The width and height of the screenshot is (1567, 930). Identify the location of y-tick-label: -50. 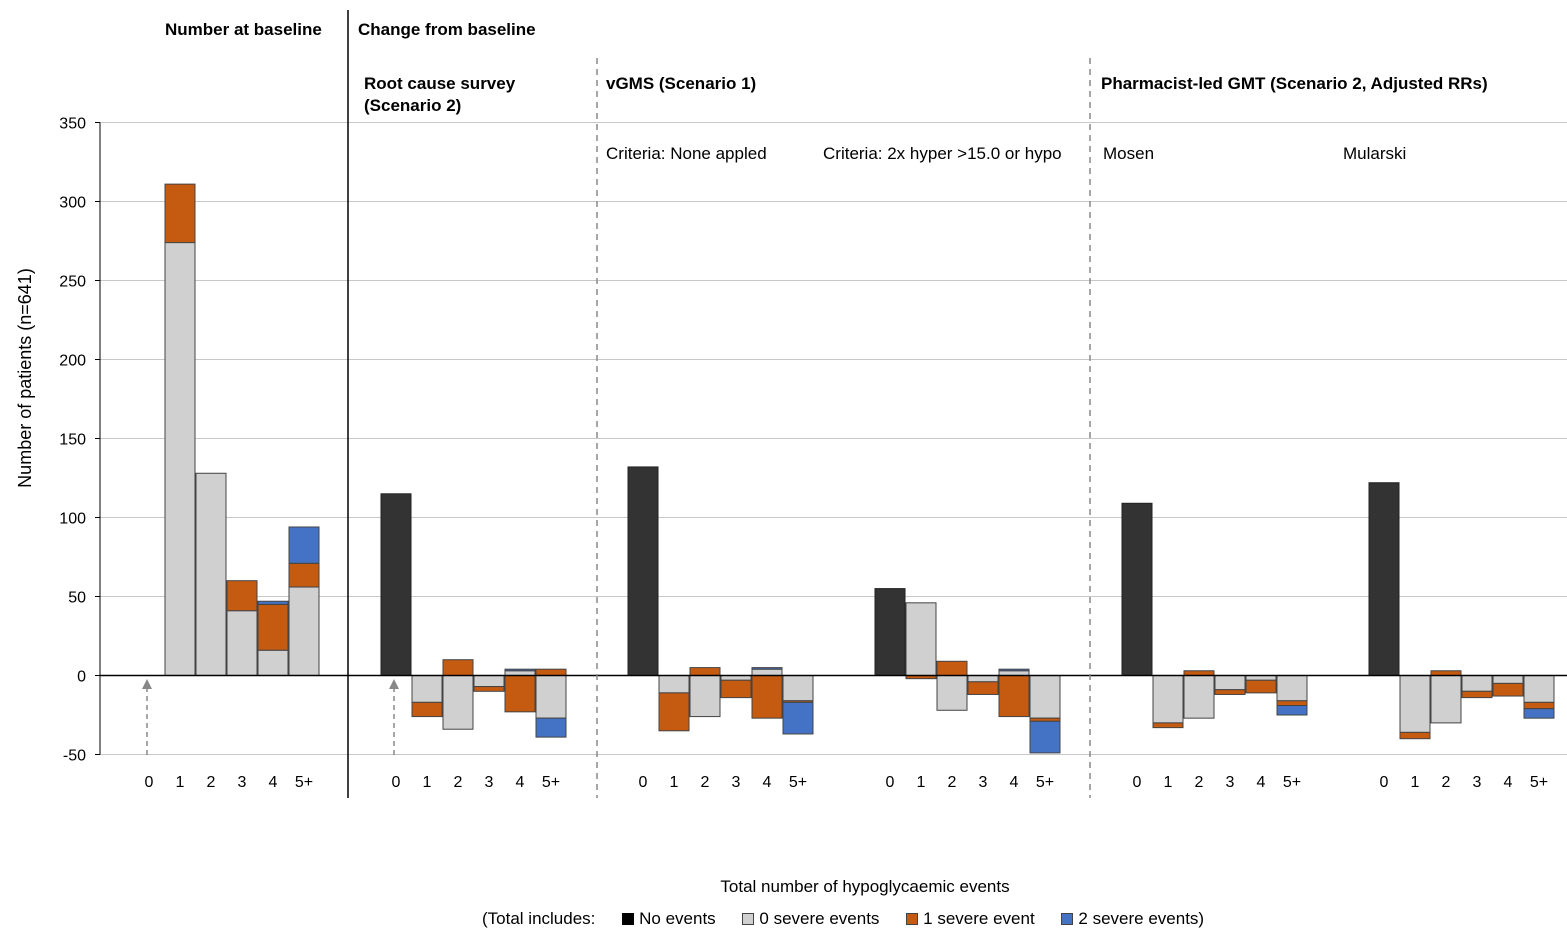
(74, 756).